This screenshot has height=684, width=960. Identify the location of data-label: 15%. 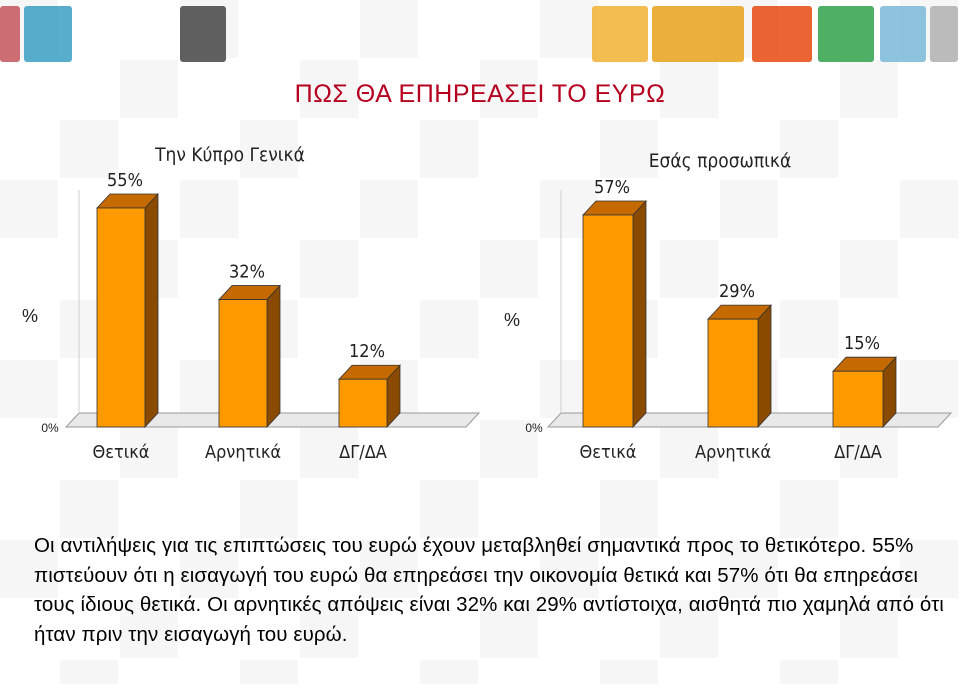
(862, 343).